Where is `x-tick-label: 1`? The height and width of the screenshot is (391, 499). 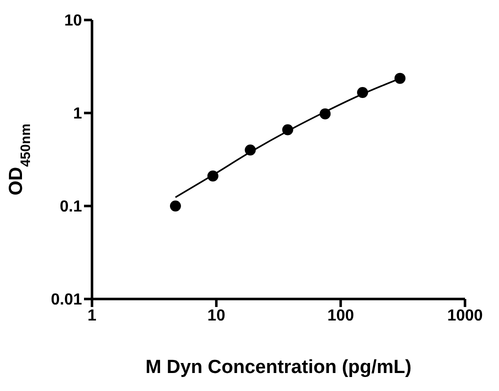
x-tick-label: 1 is located at coordinates (92, 315).